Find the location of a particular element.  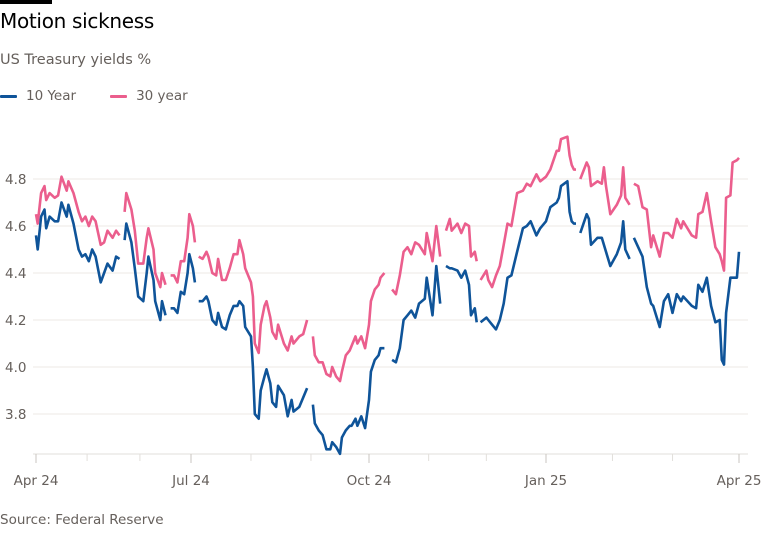

y-tick-label: 4.8 is located at coordinates (15, 180).